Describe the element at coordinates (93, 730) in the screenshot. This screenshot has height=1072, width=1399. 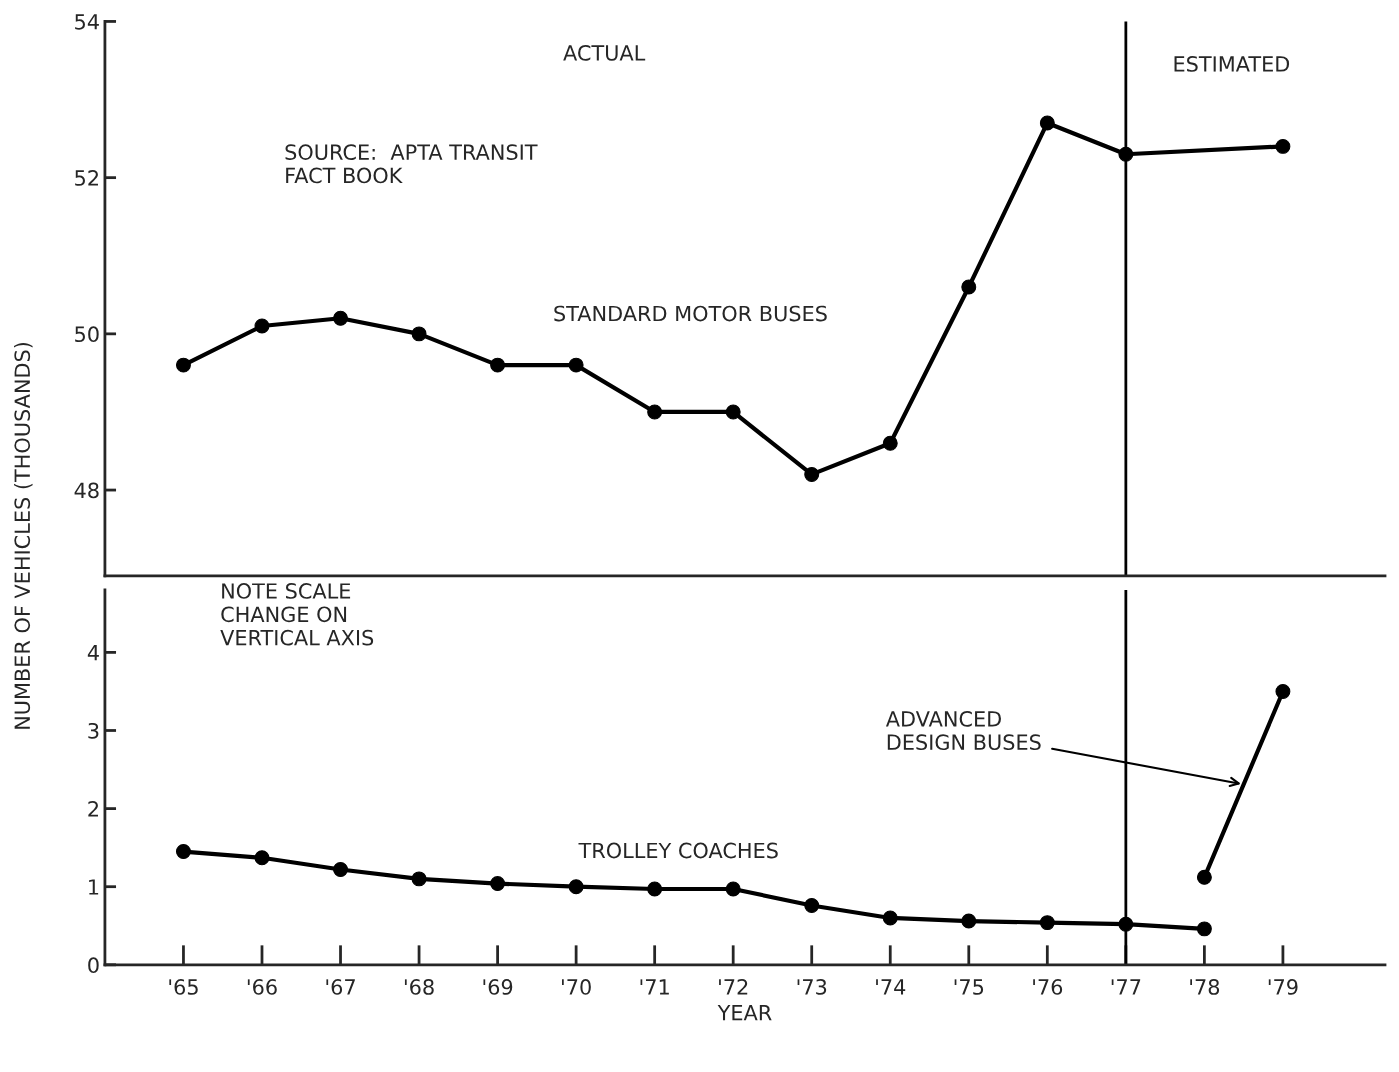
I see `y-tick-label: 3` at that location.